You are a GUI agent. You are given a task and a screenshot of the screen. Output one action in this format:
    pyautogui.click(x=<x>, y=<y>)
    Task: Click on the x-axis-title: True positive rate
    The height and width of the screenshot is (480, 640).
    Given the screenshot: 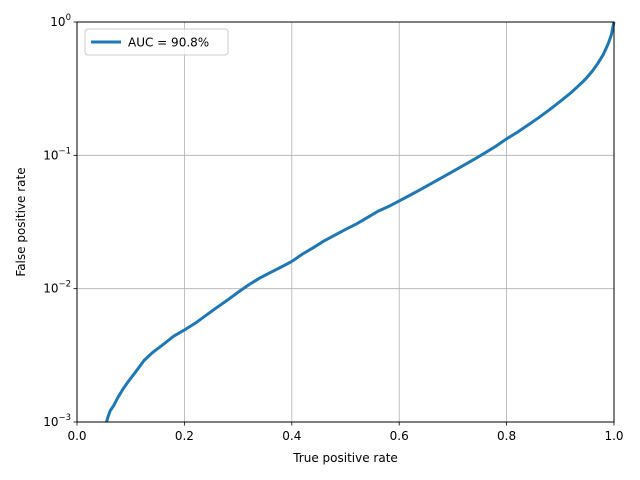 What is the action you would take?
    pyautogui.click(x=345, y=458)
    